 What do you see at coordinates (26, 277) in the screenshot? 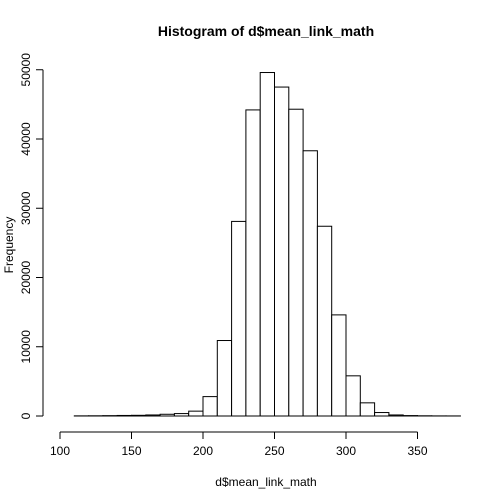
I see `y-tick-label: 20000` at bounding box center [26, 277].